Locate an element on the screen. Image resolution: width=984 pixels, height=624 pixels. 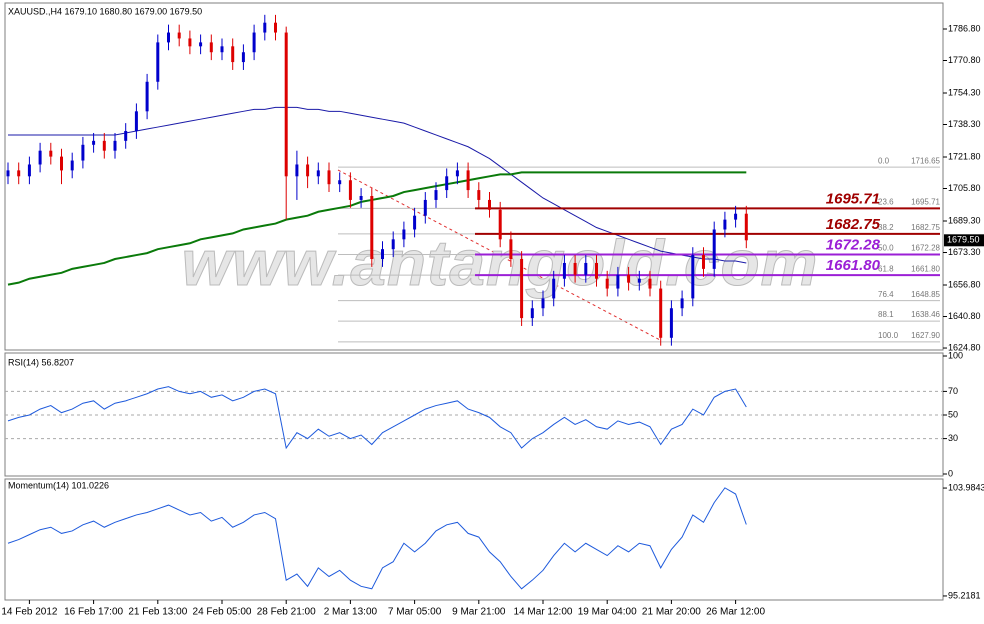
fib-price: 1627.90 is located at coordinates (925, 335).